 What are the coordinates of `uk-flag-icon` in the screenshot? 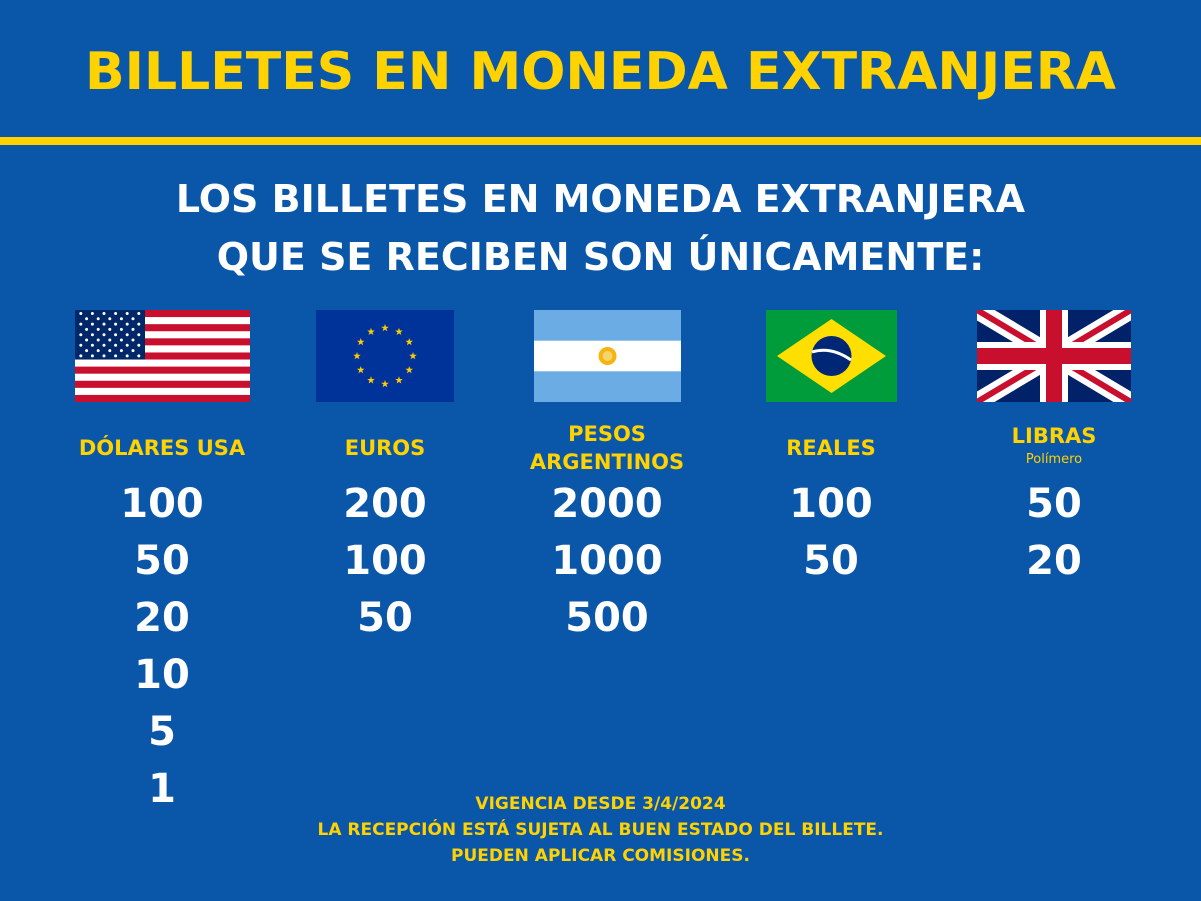 It's located at (1054, 356).